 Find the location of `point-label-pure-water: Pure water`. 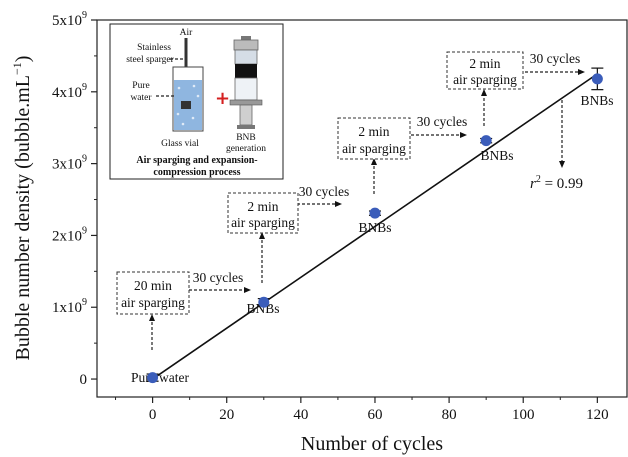

point-label-pure-water: Pure water is located at coordinates (160, 377).